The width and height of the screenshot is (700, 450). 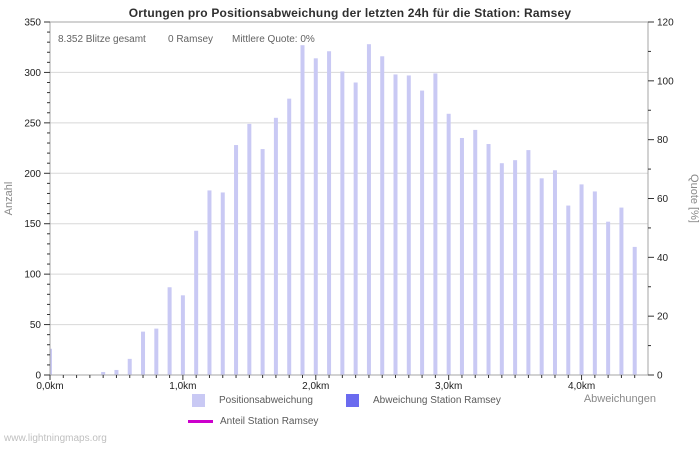 What do you see at coordinates (191, 39) in the screenshot?
I see `stat-station-strikes: 0 Ramsey` at bounding box center [191, 39].